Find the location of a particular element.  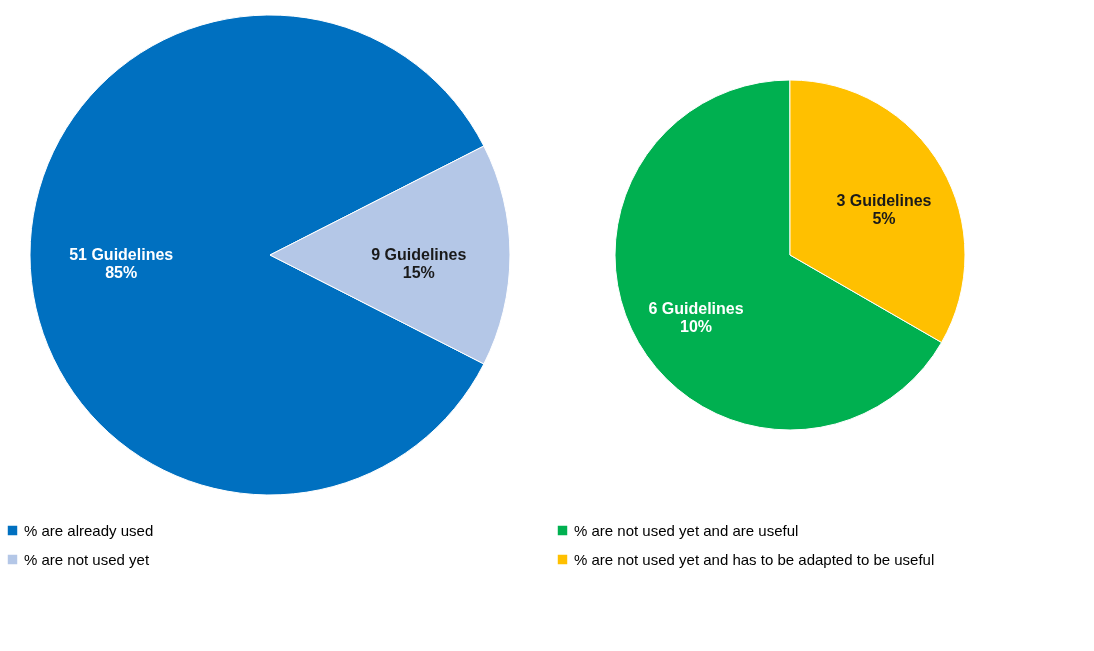

legend-label: % are already used is located at coordinates (89, 530).